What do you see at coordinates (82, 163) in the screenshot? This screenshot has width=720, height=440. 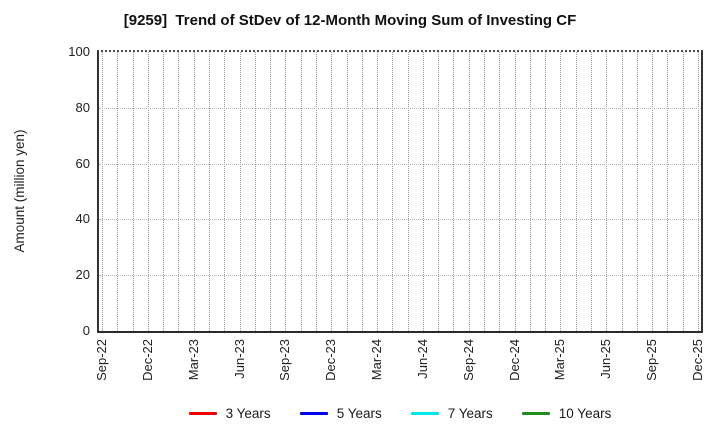 I see `y-tick-label: 60` at bounding box center [82, 163].